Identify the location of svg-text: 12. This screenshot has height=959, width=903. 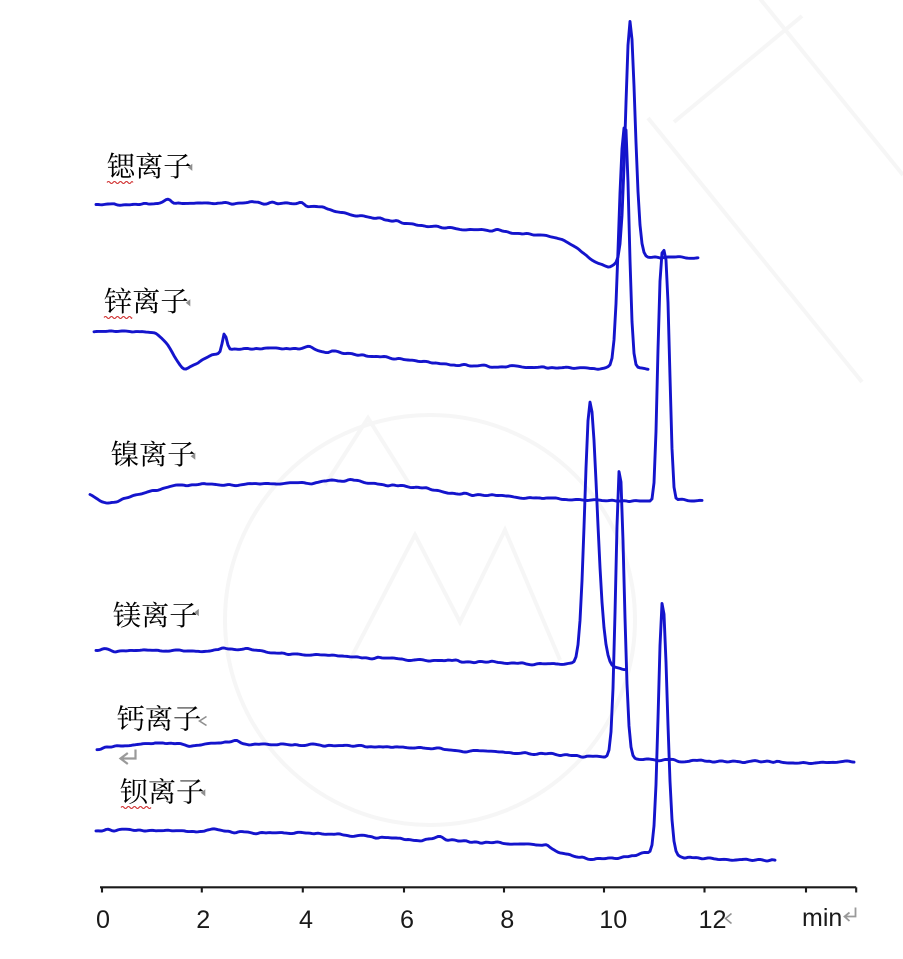
(713, 920).